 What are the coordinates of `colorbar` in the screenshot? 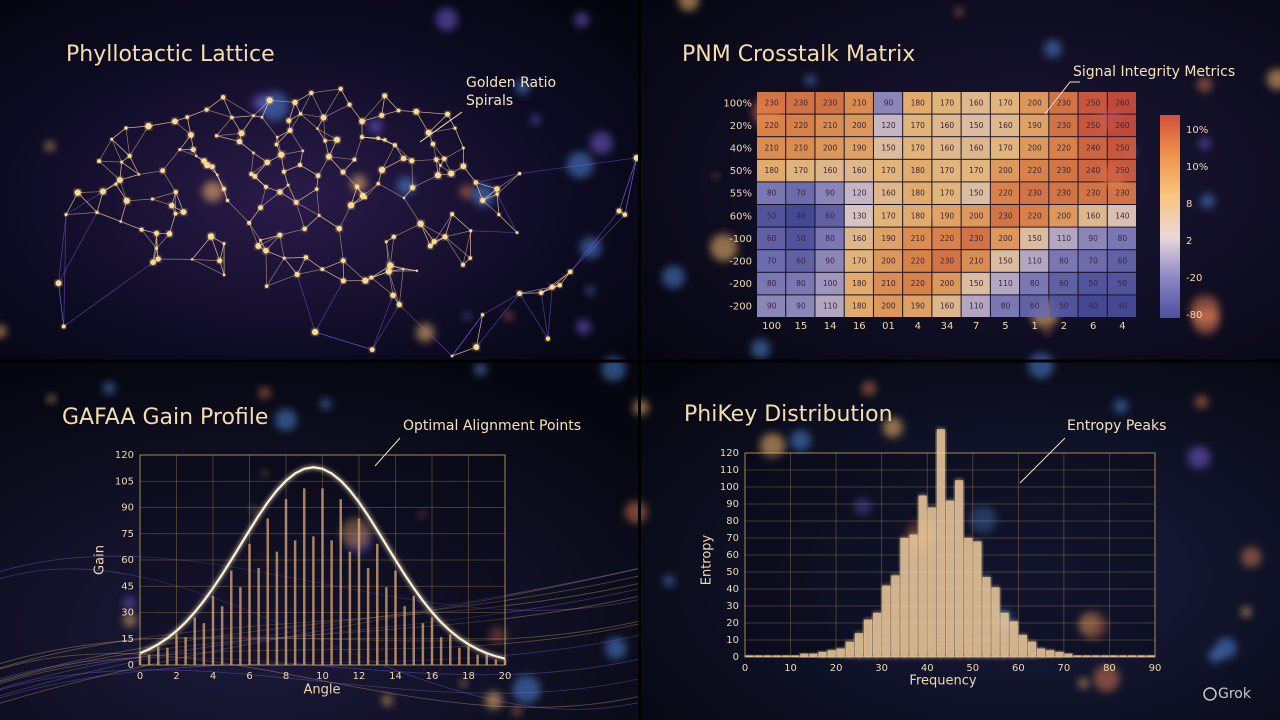 It's located at (1170, 216).